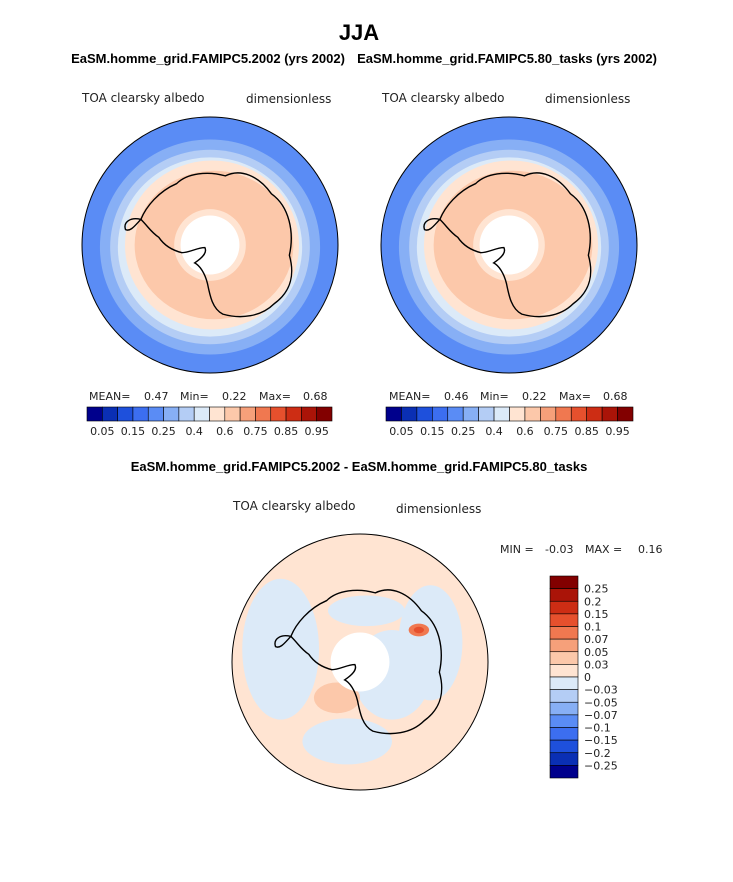 The width and height of the screenshot is (733, 882). What do you see at coordinates (650, 549) in the screenshot?
I see `max-value: 0.16` at bounding box center [650, 549].